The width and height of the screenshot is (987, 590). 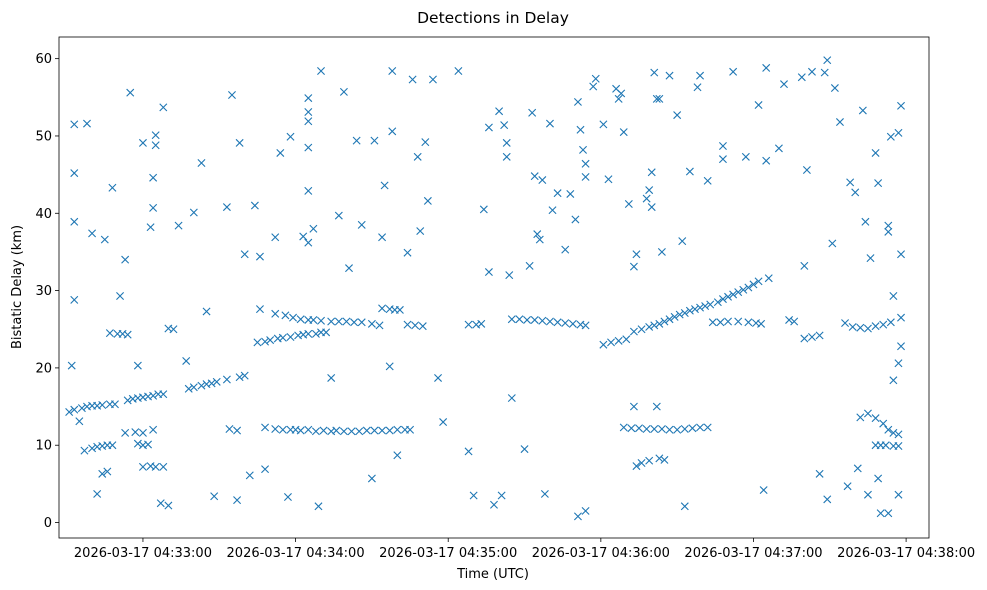 What do you see at coordinates (43, 214) in the screenshot?
I see `y-tick-label: 40` at bounding box center [43, 214].